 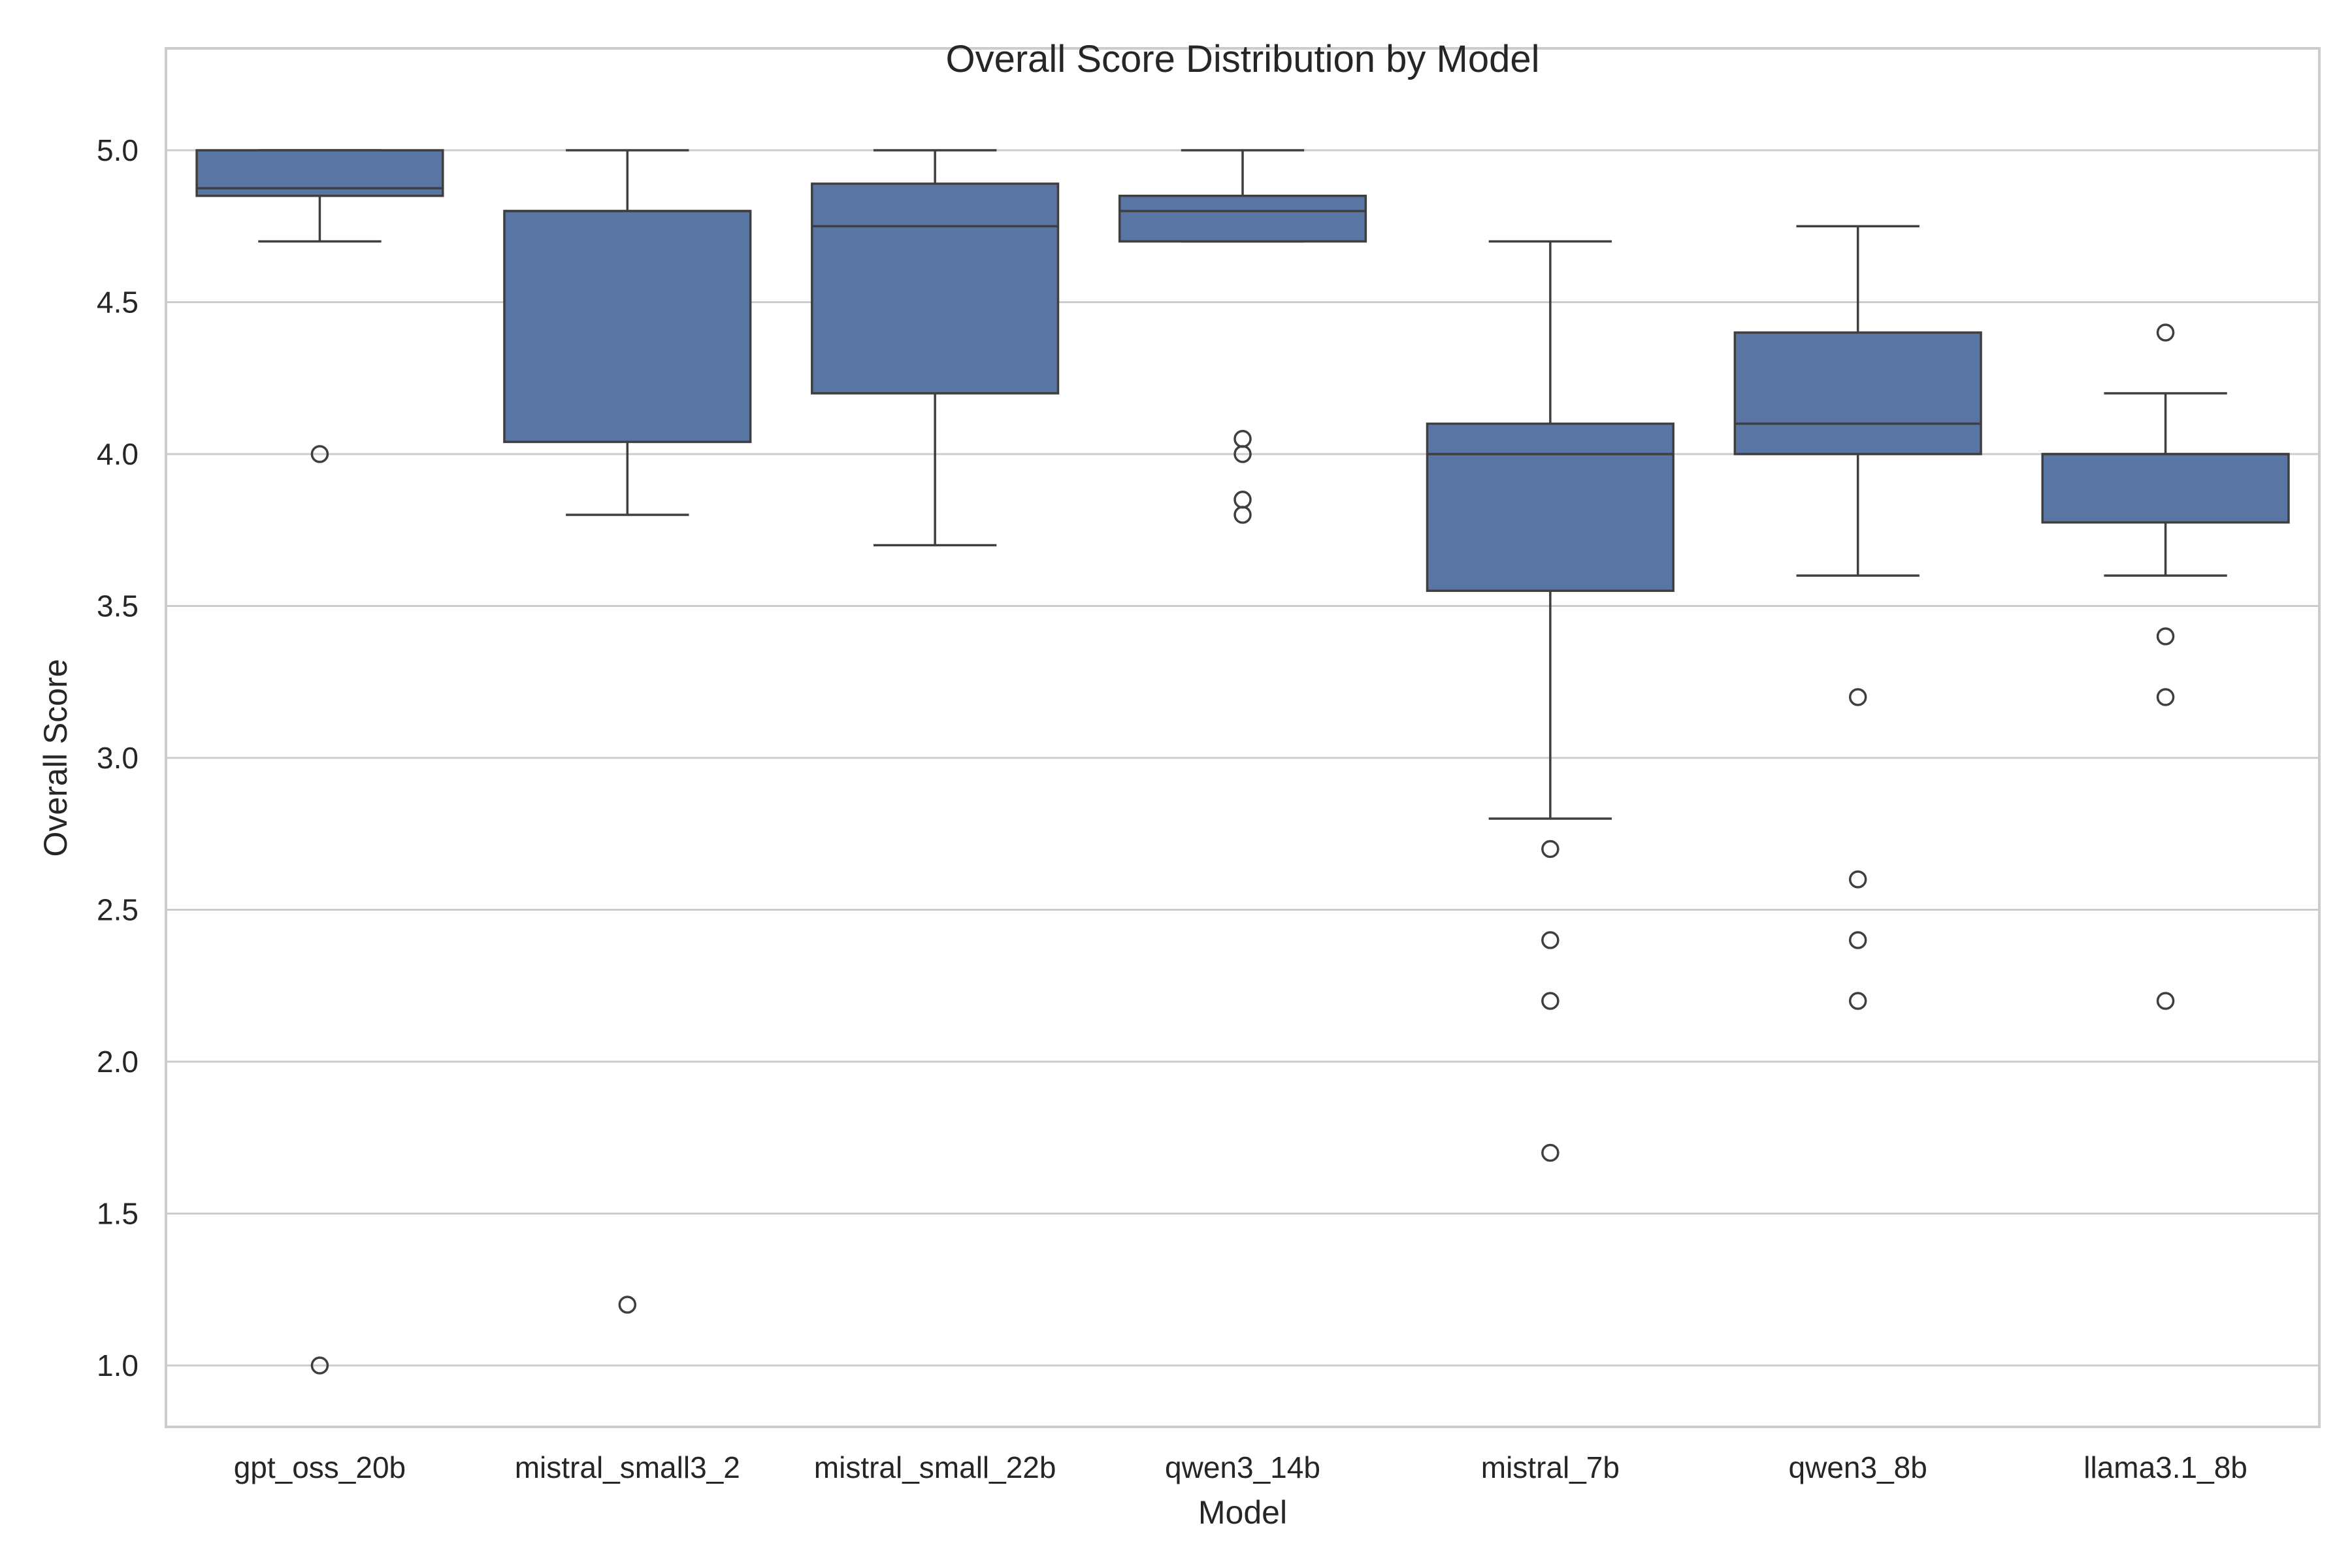 What do you see at coordinates (2165, 1467) in the screenshot?
I see `x-tick-label: llama3.1_8b` at bounding box center [2165, 1467].